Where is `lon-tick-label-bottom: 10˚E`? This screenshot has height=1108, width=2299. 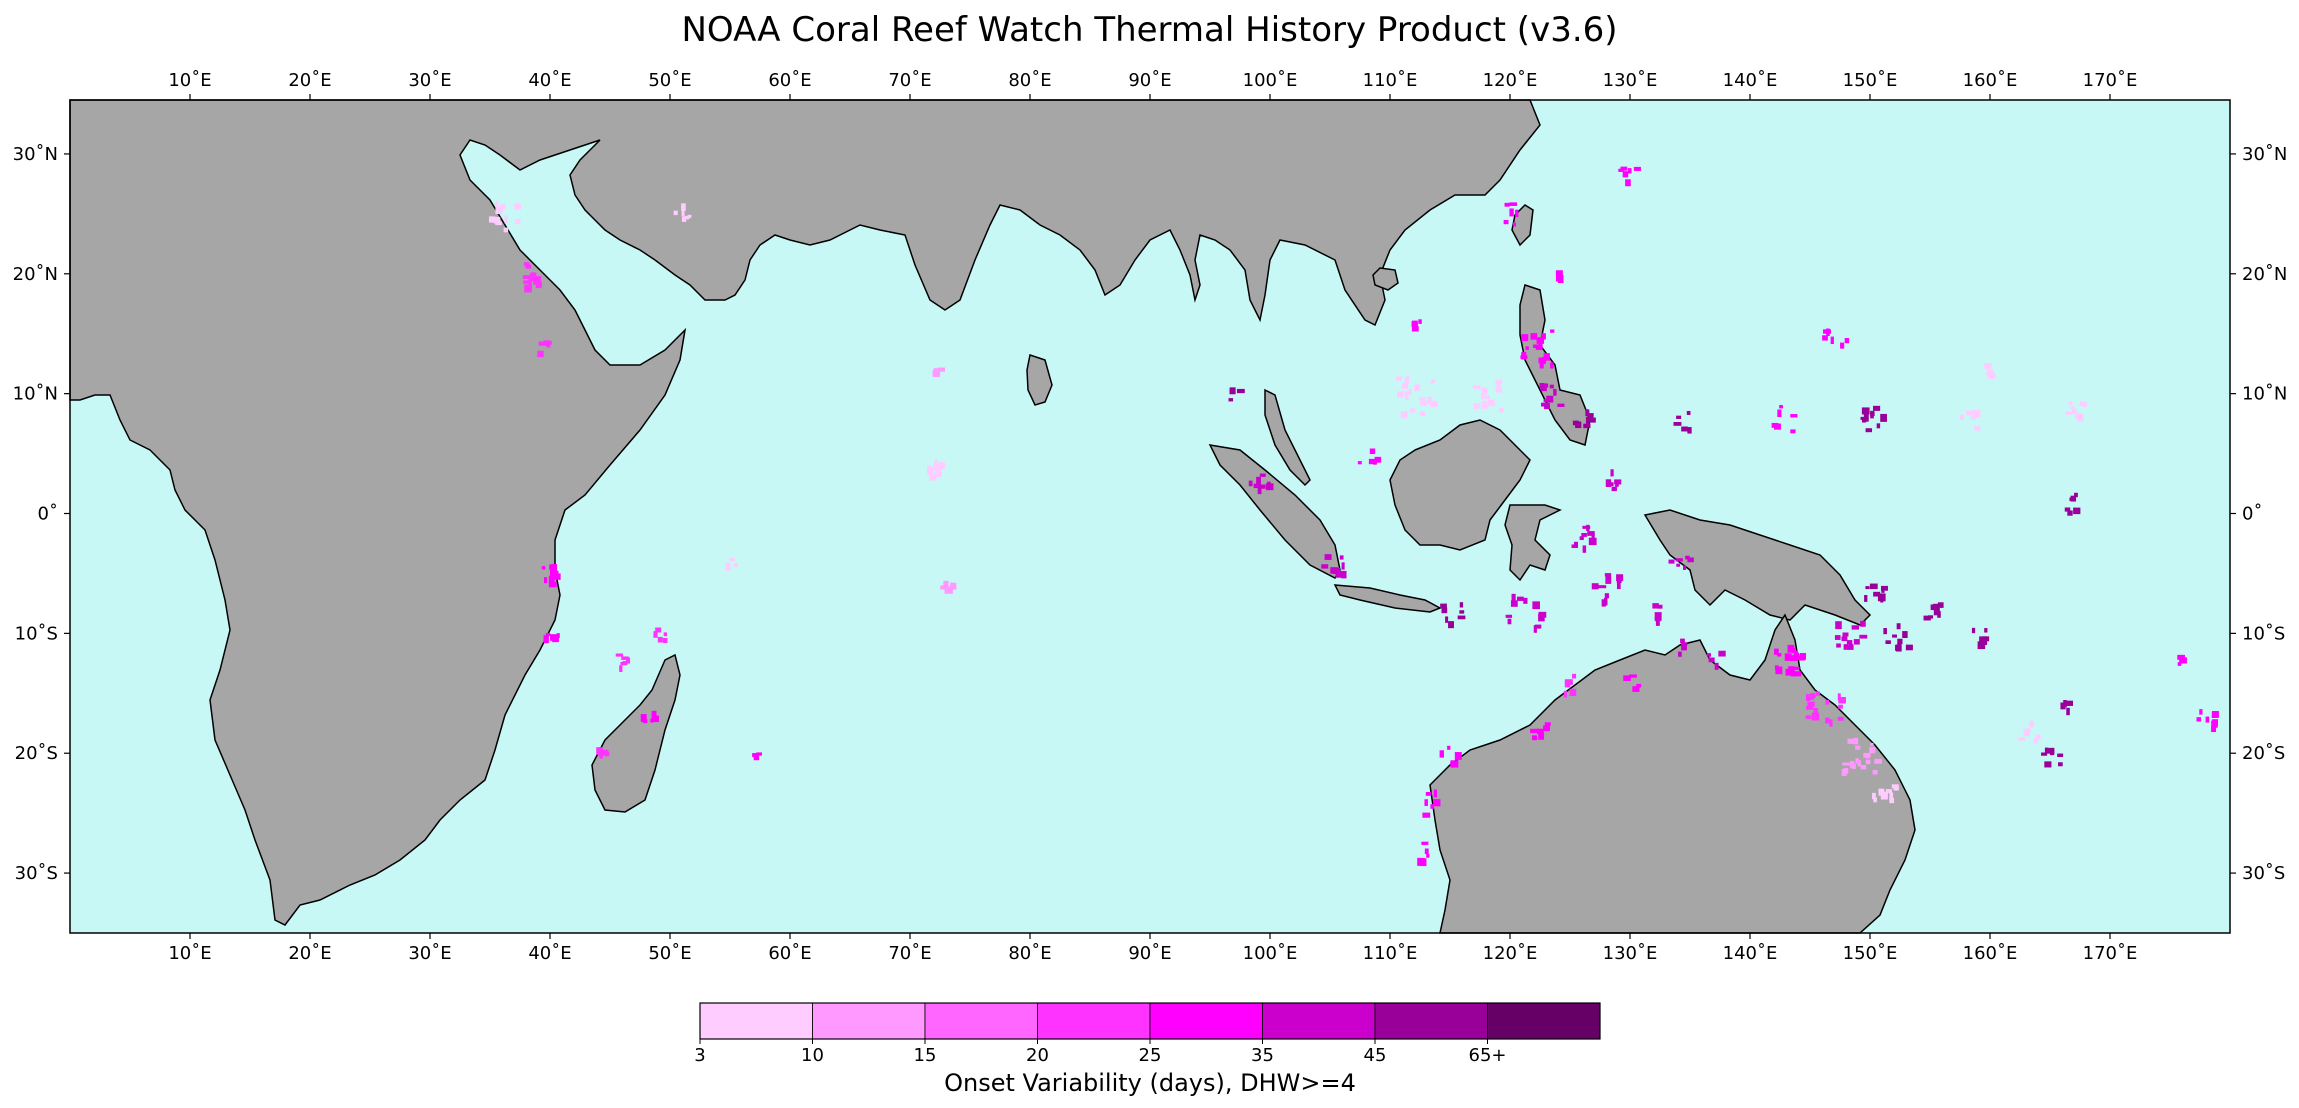 lon-tick-label-bottom: 10˚E is located at coordinates (189, 953).